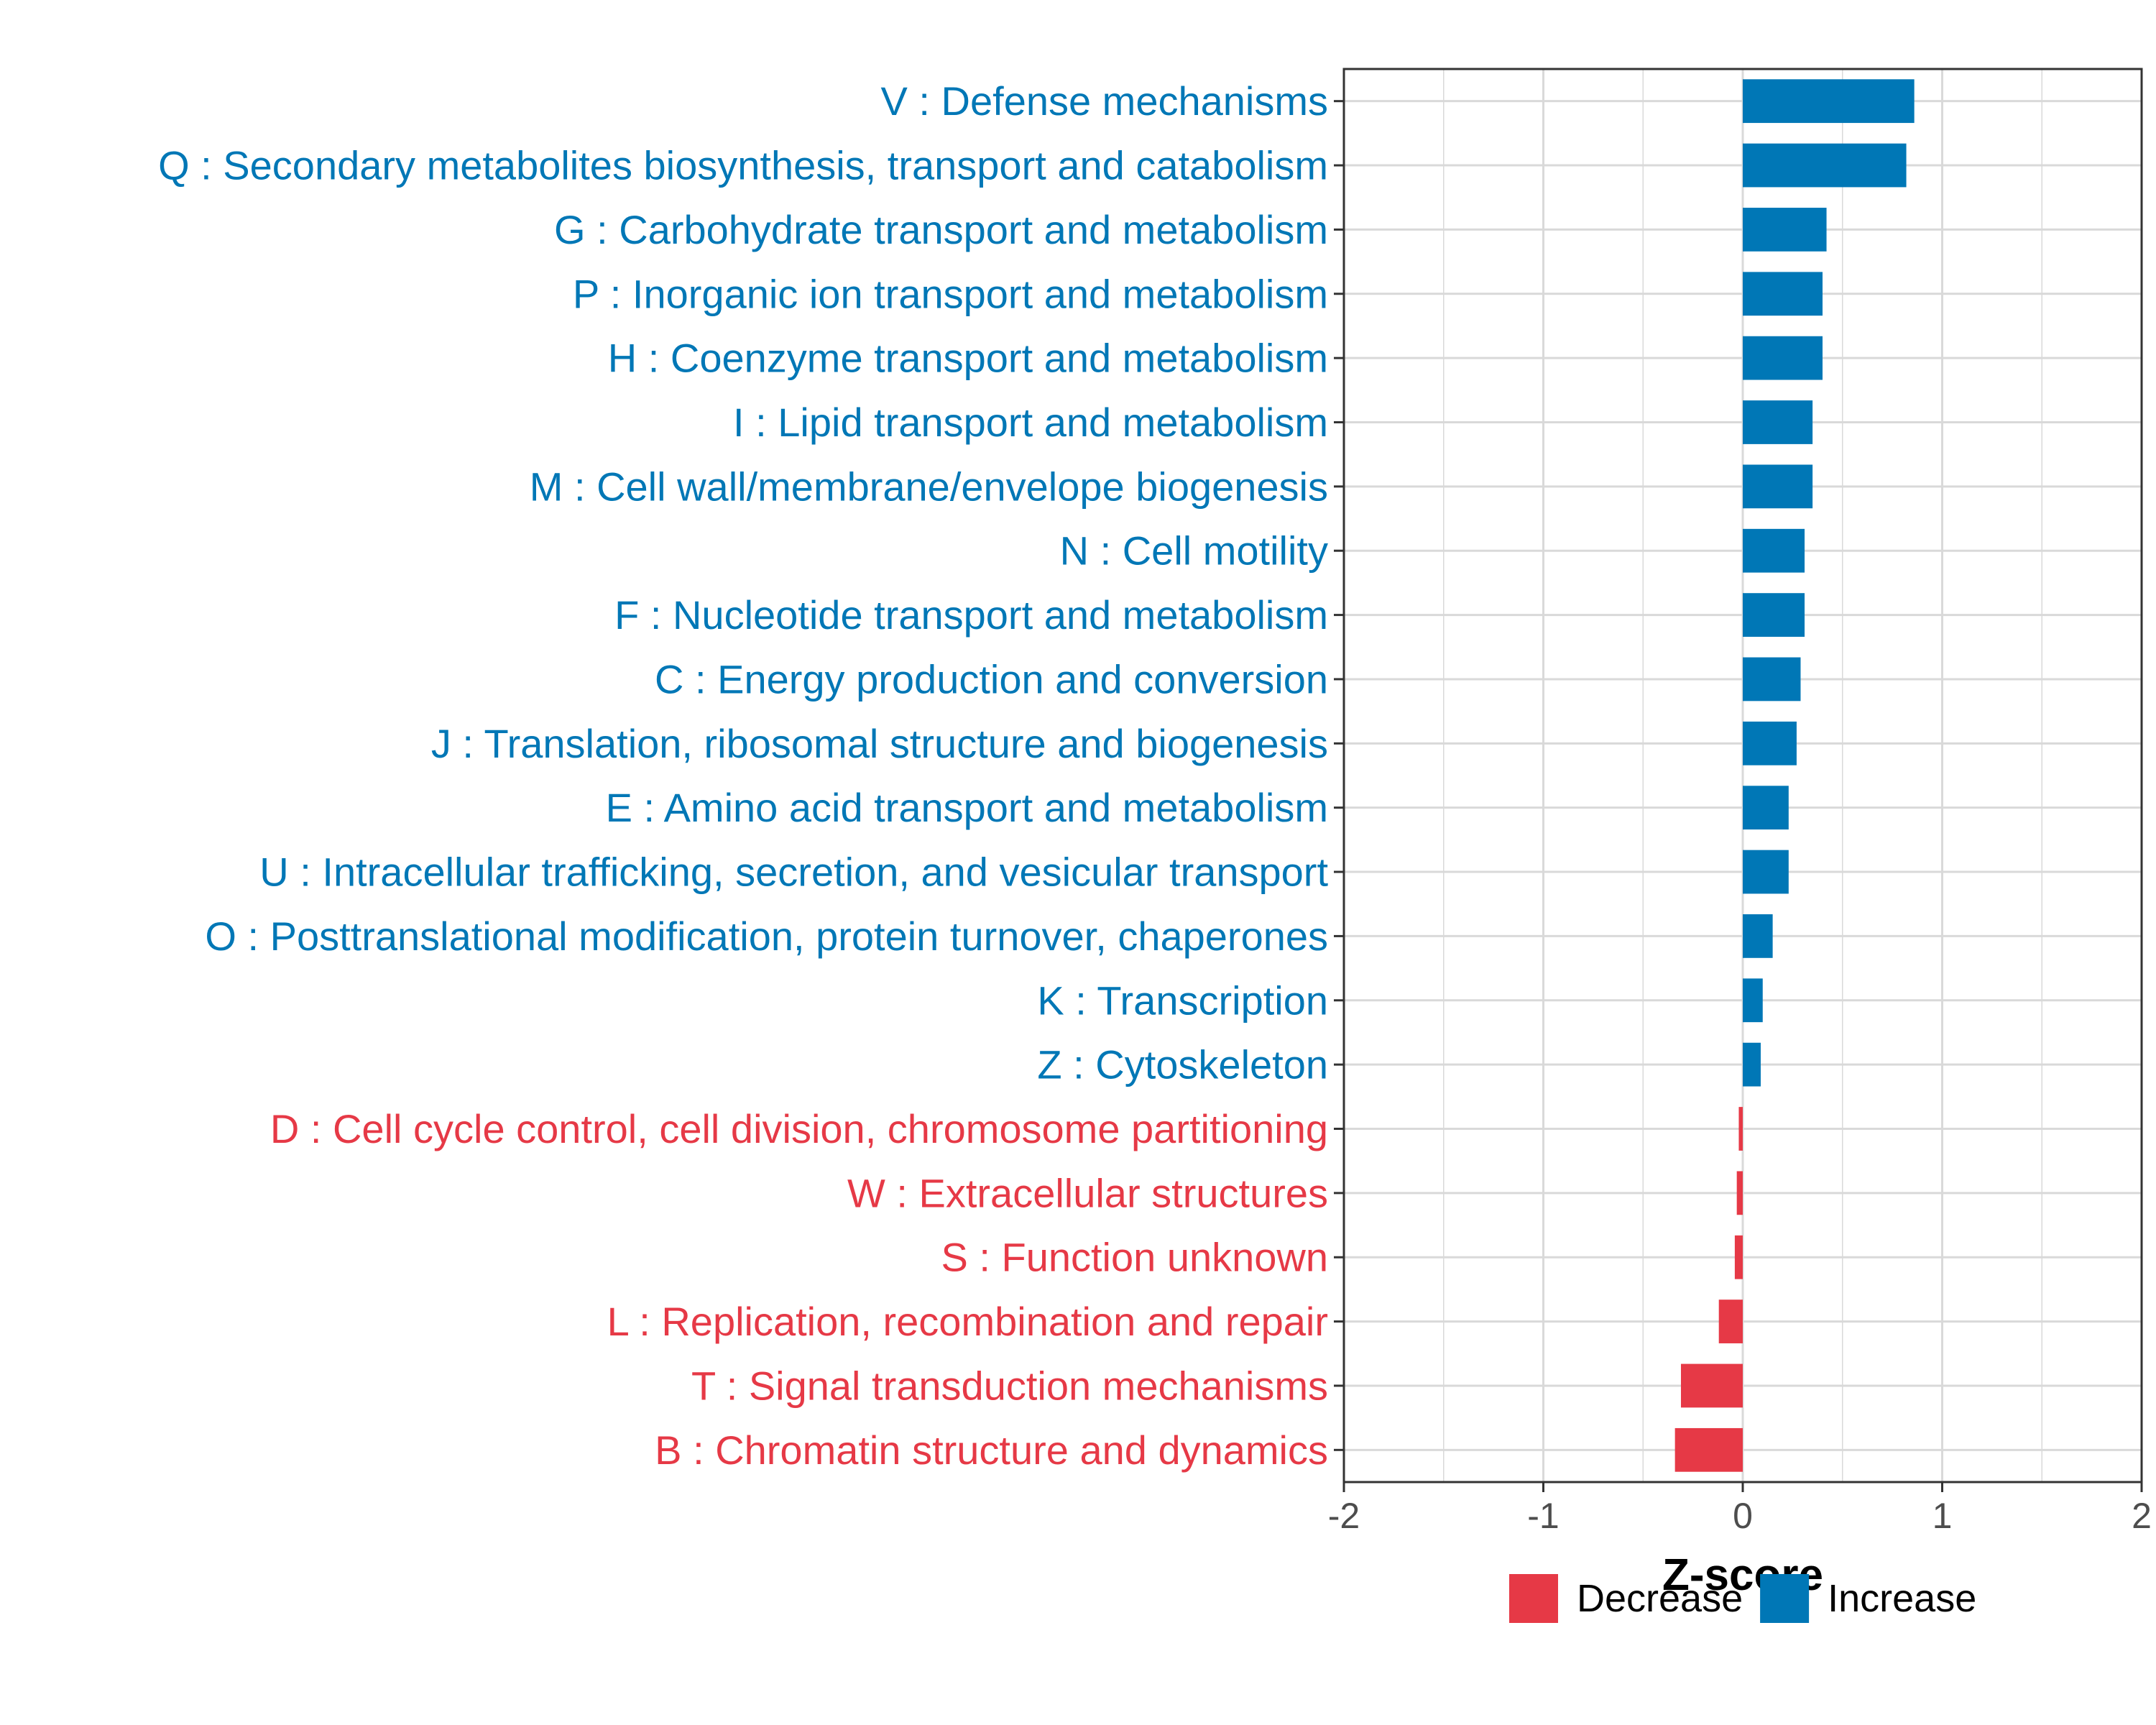  Describe the element at coordinates (1825, 165) in the screenshot. I see `bar-q` at that location.